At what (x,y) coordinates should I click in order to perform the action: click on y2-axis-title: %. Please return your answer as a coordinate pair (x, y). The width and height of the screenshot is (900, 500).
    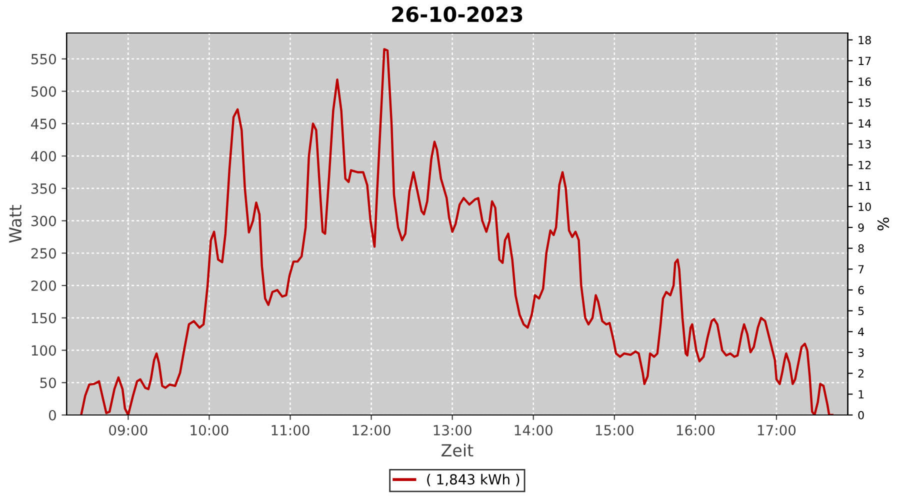
    Looking at the image, I should click on (883, 224).